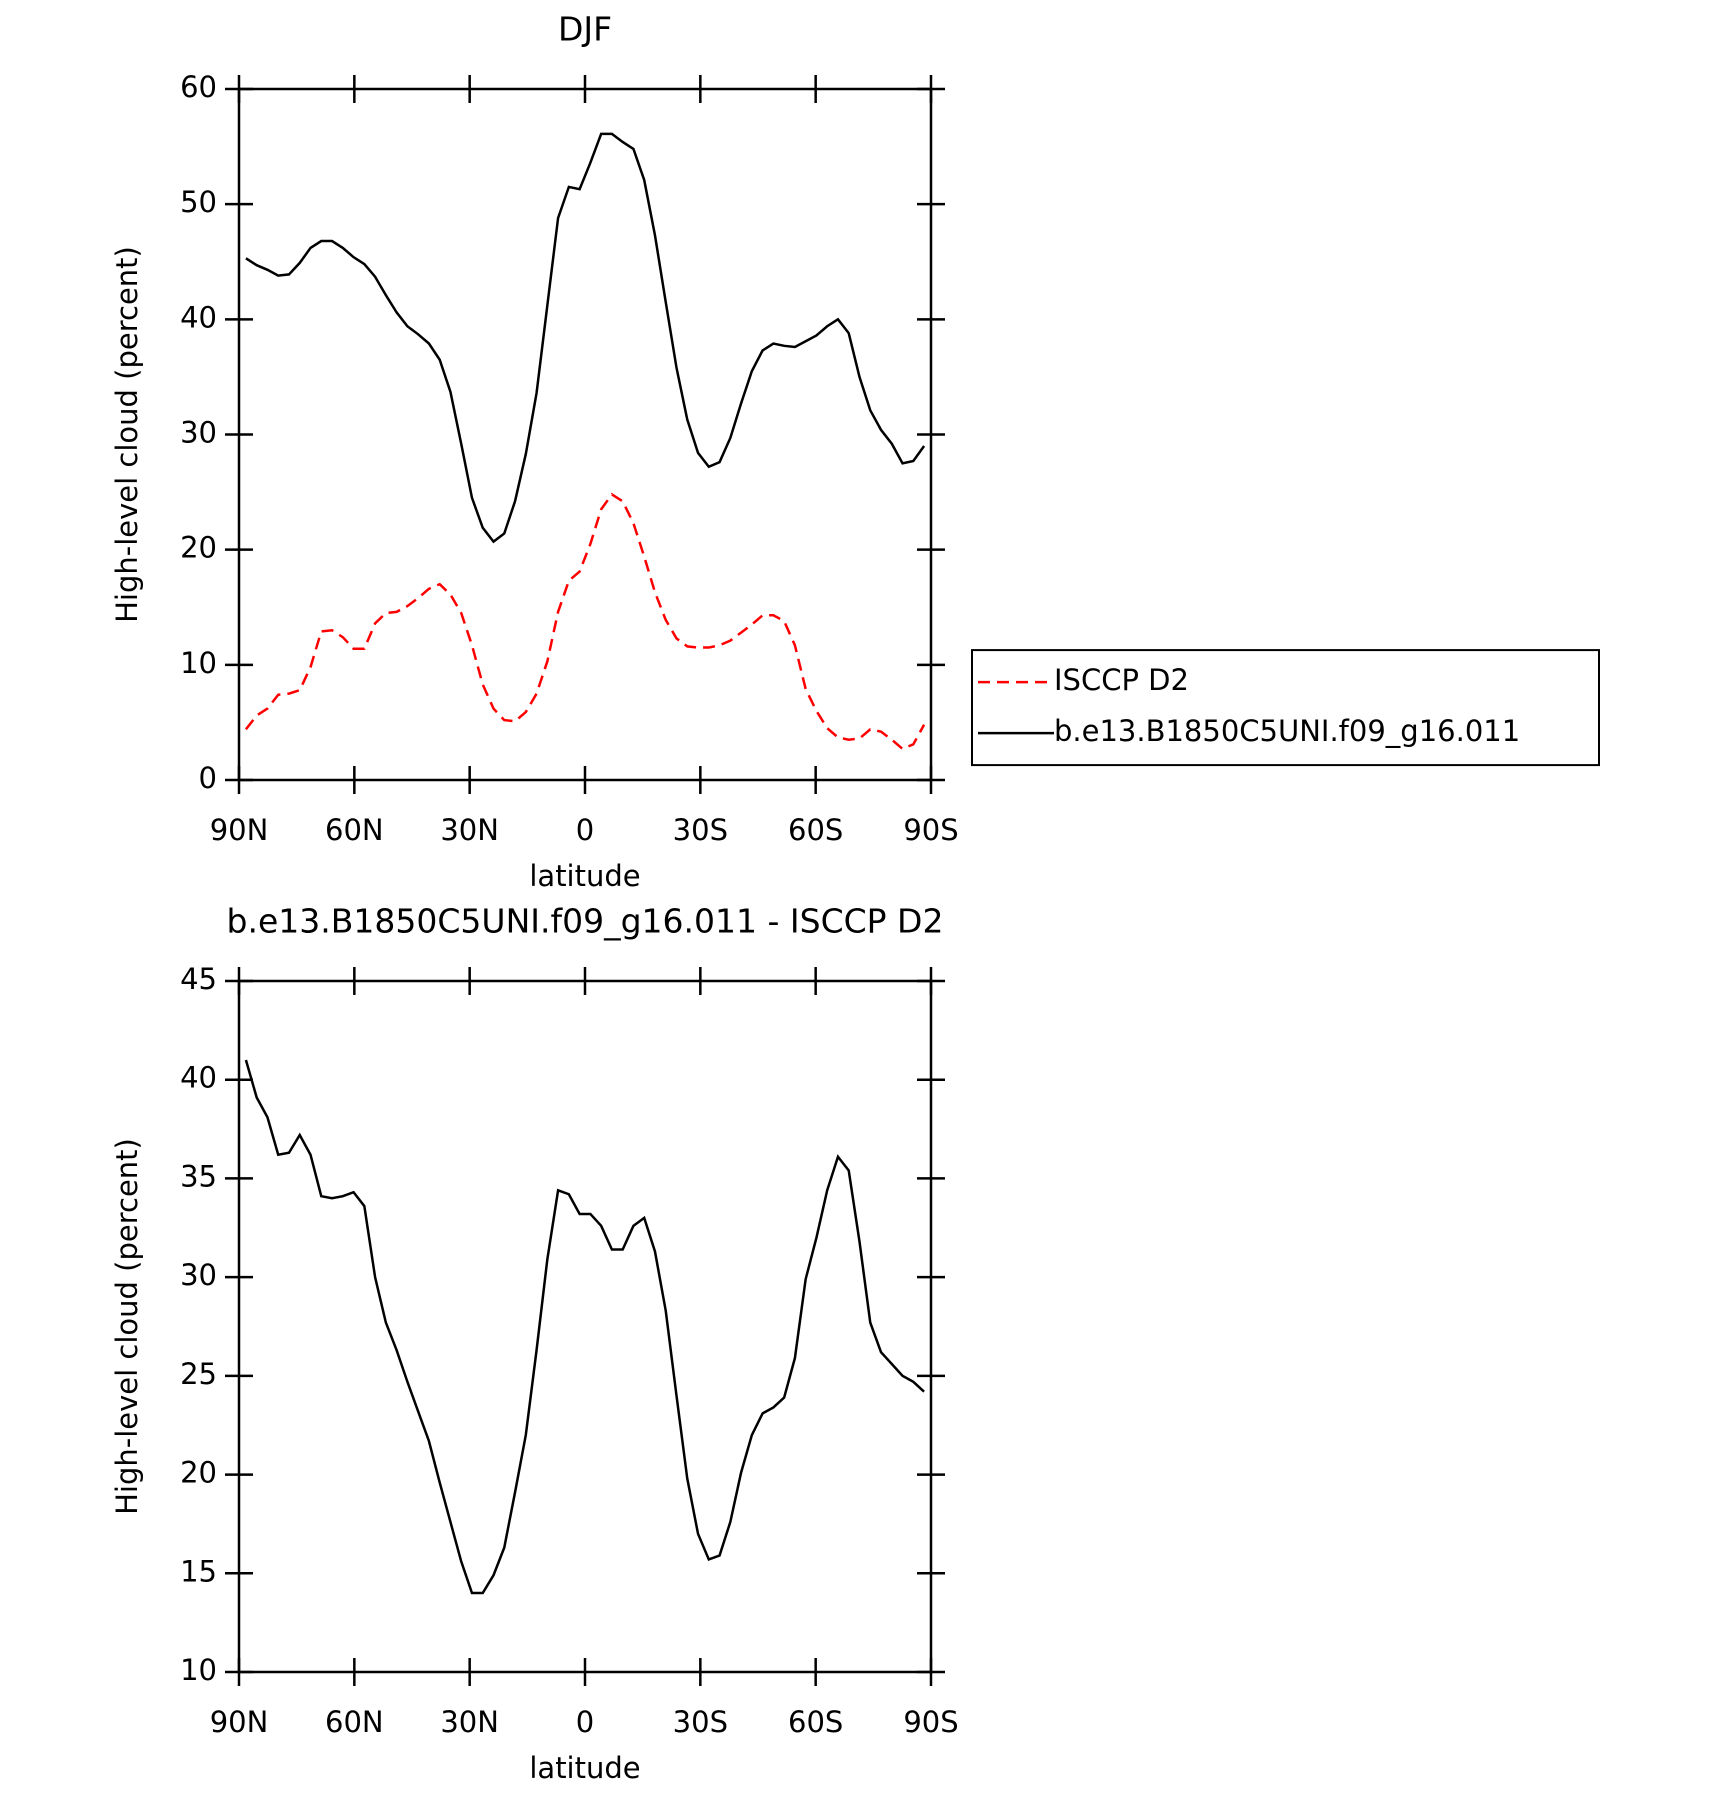 The width and height of the screenshot is (1710, 1794). I want to click on legend-box, so click(1285, 708).